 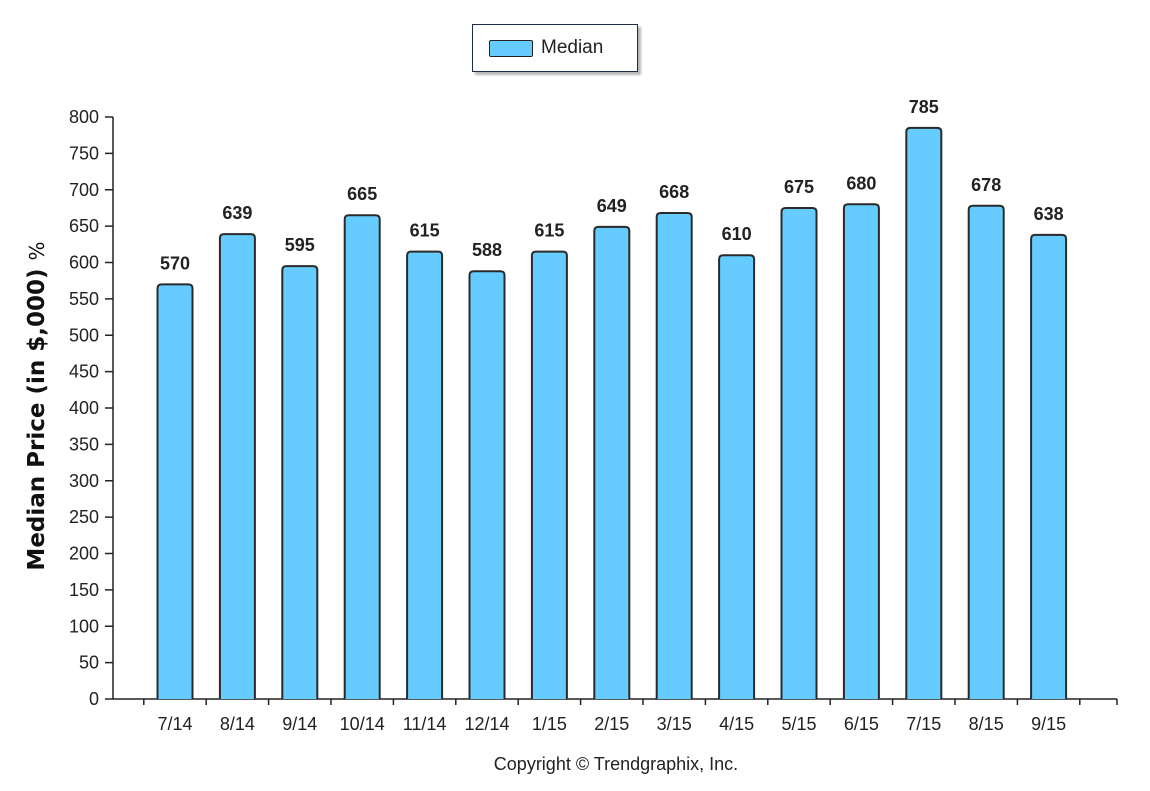 I want to click on bar-value-label: 610, so click(x=737, y=234).